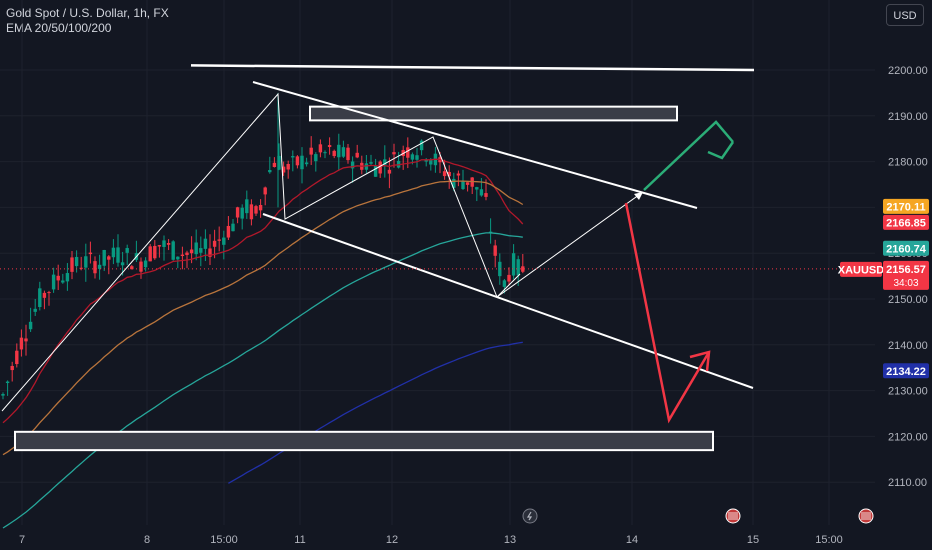  Describe the element at coordinates (700, 361) in the screenshot. I see `bearish-arrowhead` at that location.